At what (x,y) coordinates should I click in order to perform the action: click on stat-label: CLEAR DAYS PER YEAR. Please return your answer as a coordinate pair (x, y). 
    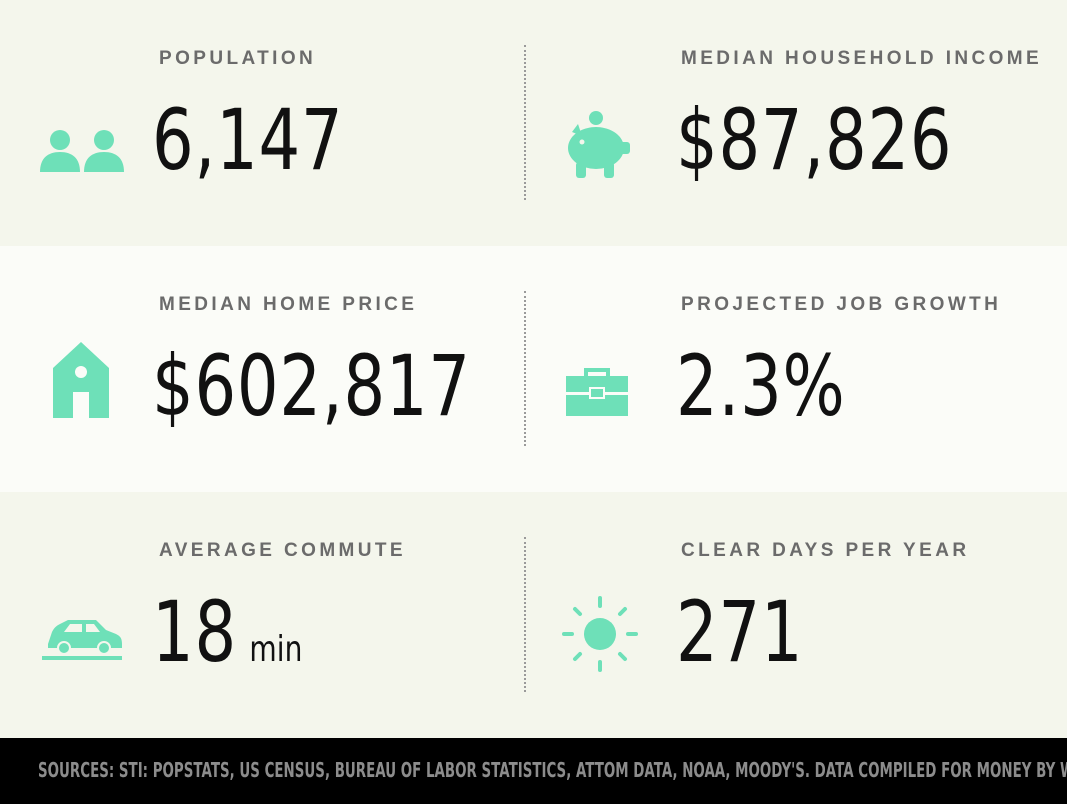
    Looking at the image, I should click on (825, 550).